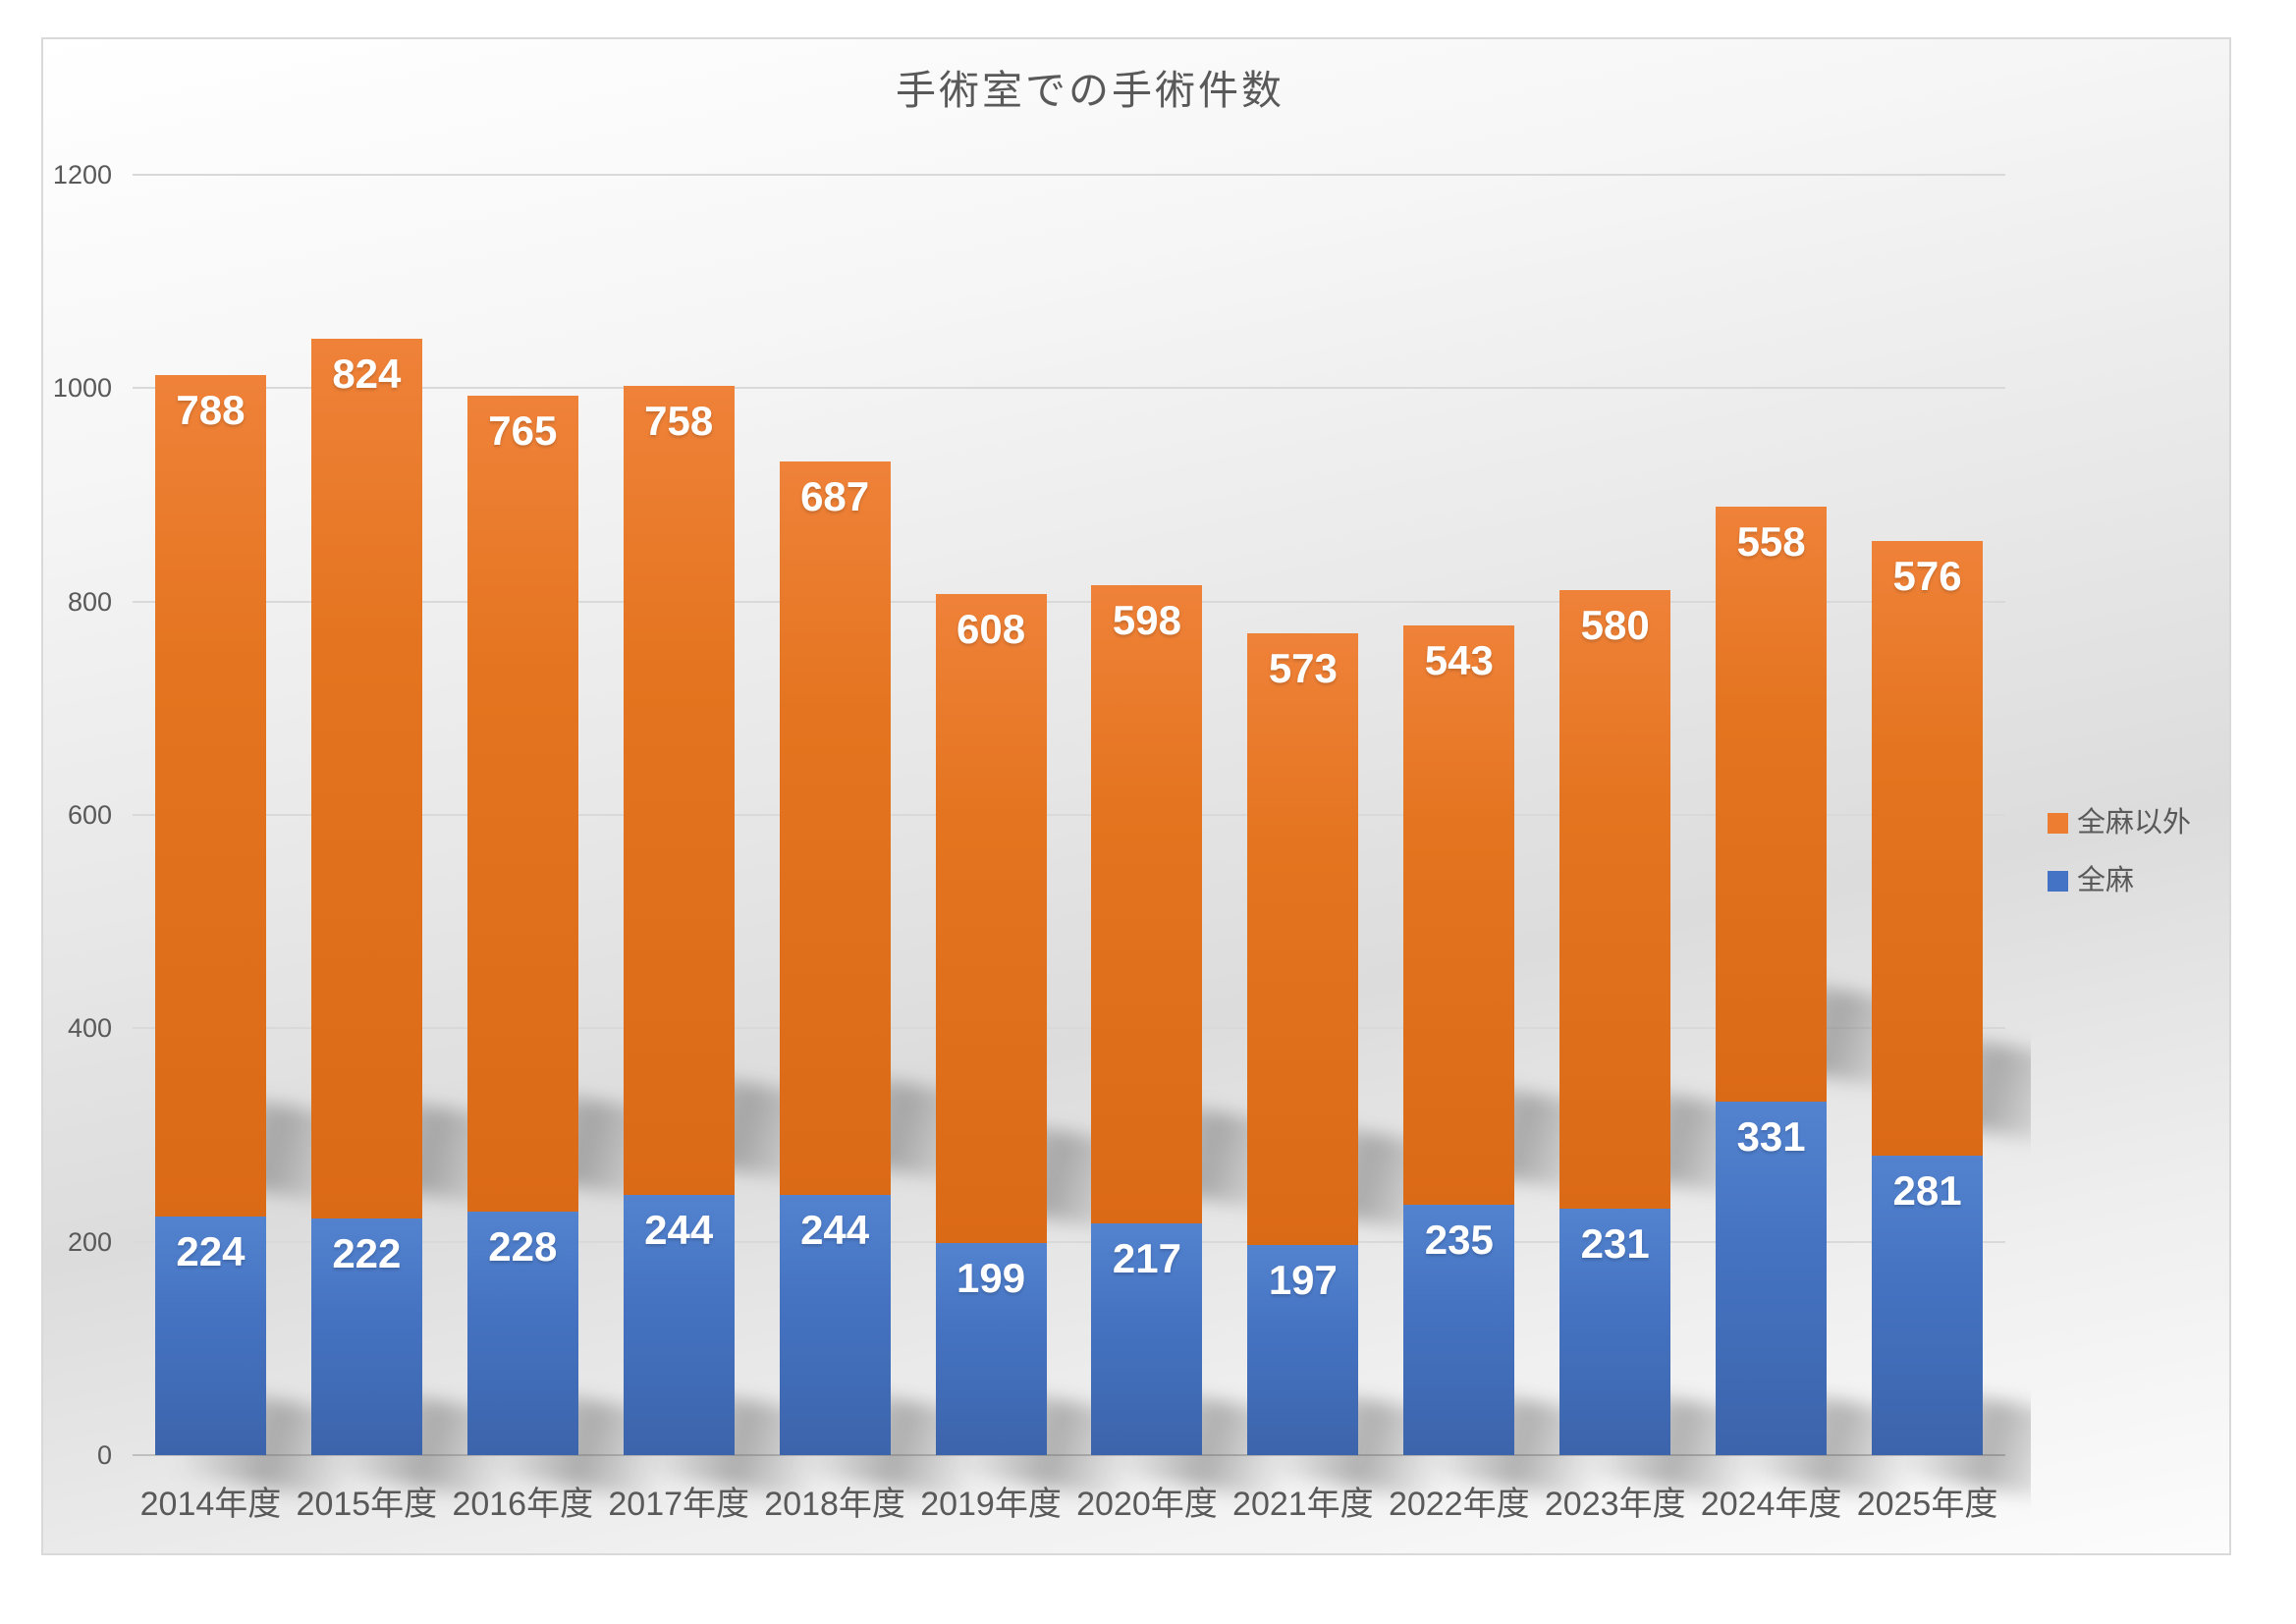  I want to click on x-axis-label-2021年度: 2021年度, so click(1303, 1504).